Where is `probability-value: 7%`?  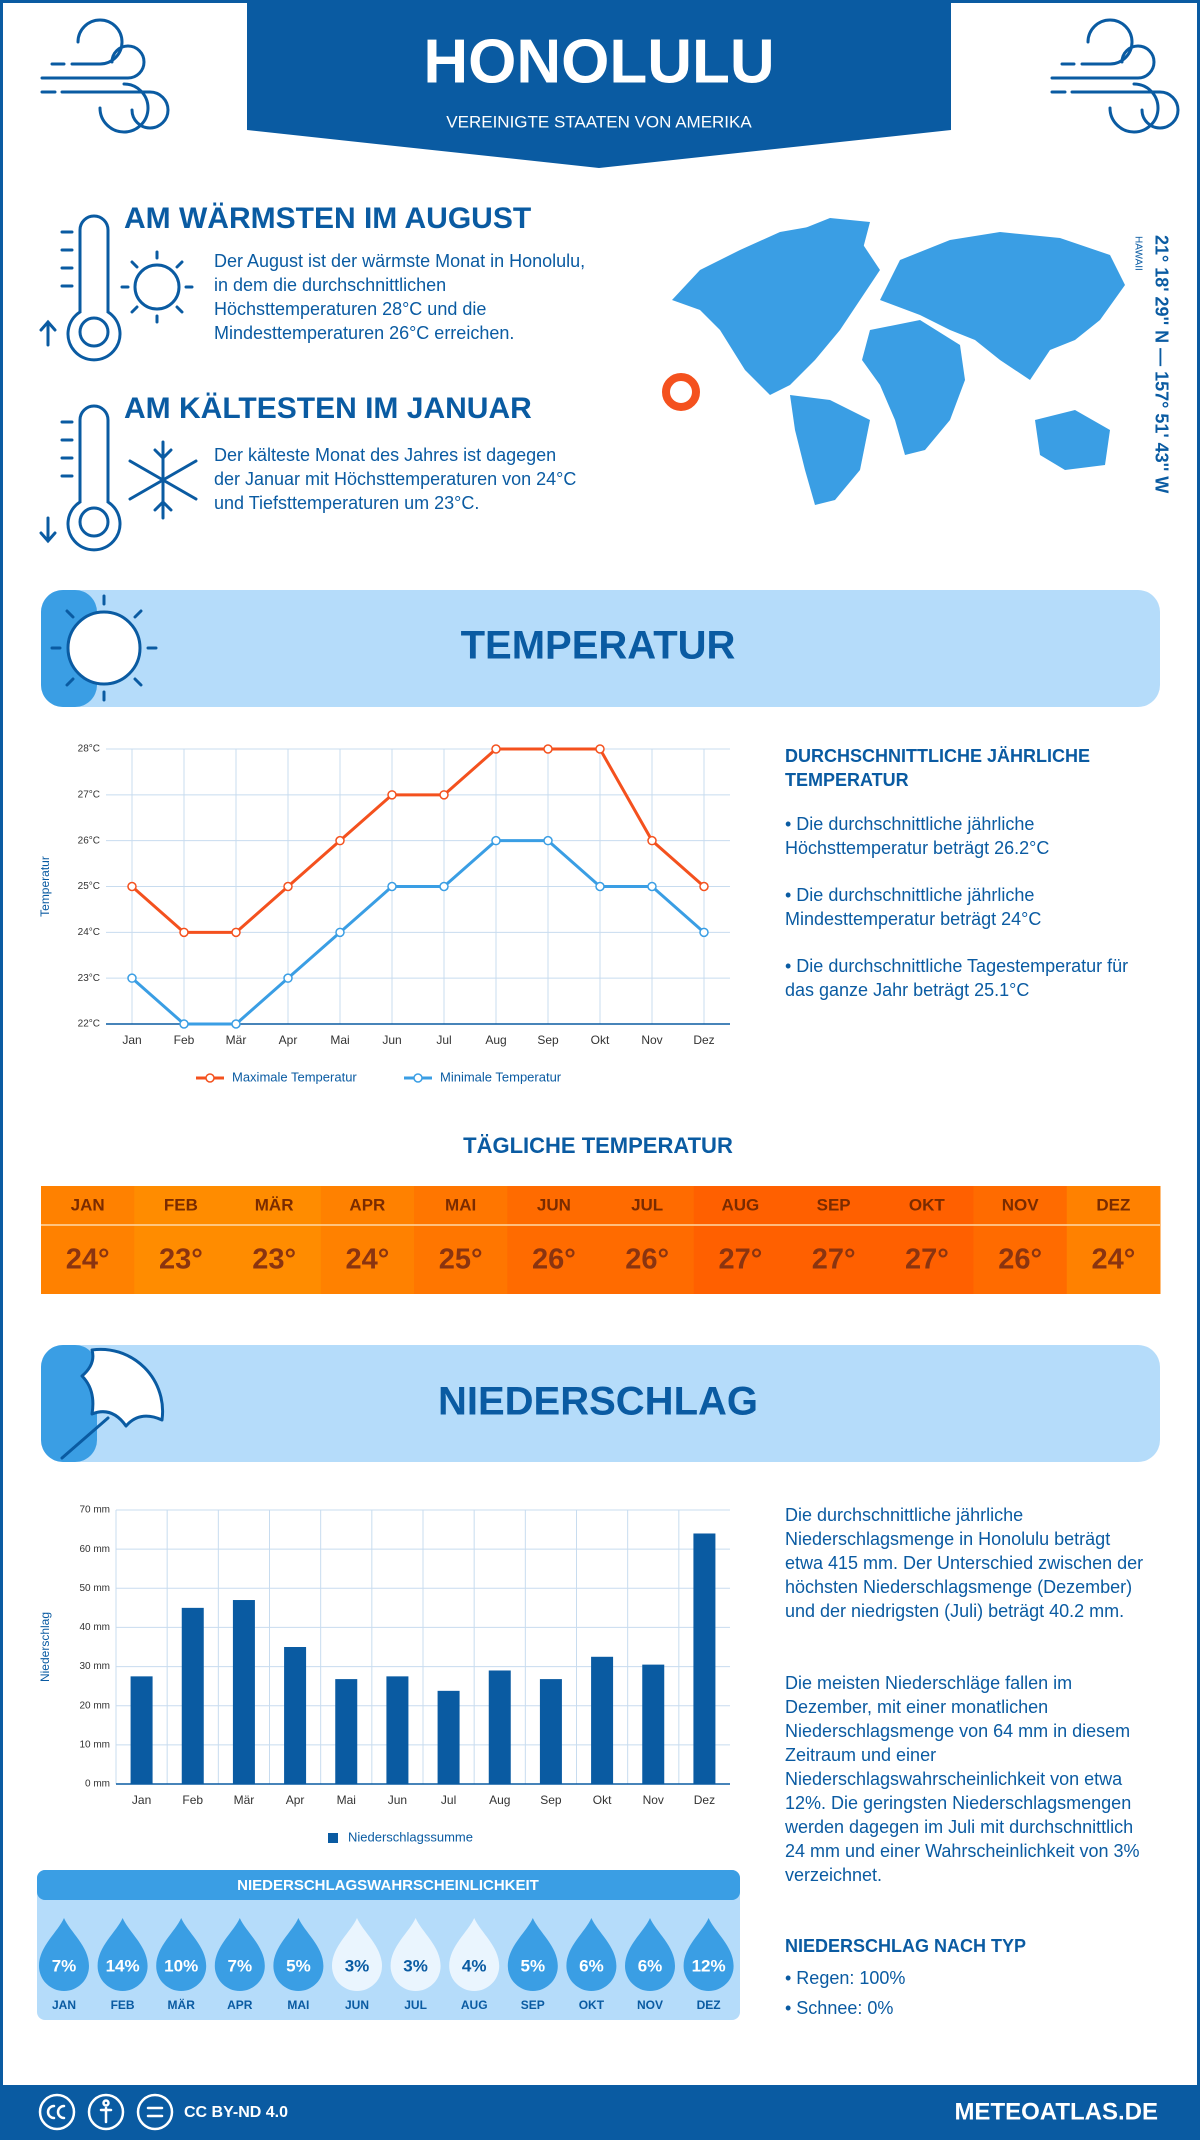
probability-value: 7% is located at coordinates (240, 1965).